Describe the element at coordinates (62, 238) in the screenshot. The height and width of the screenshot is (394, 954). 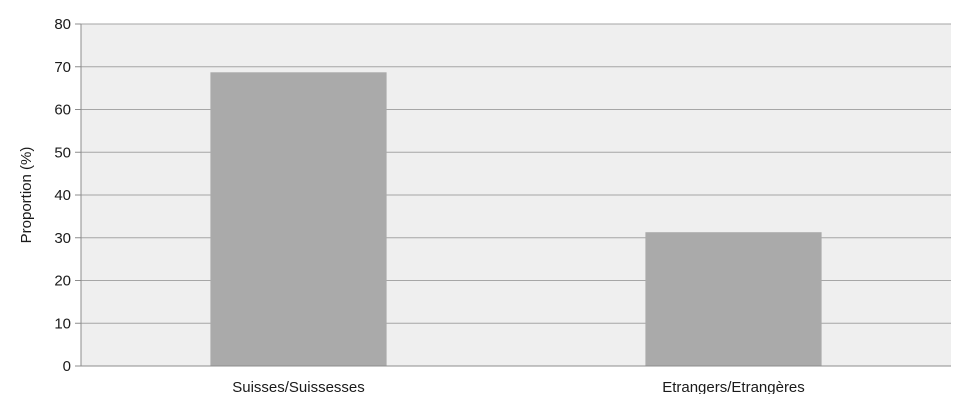
I see `y-tick-label: 30` at that location.